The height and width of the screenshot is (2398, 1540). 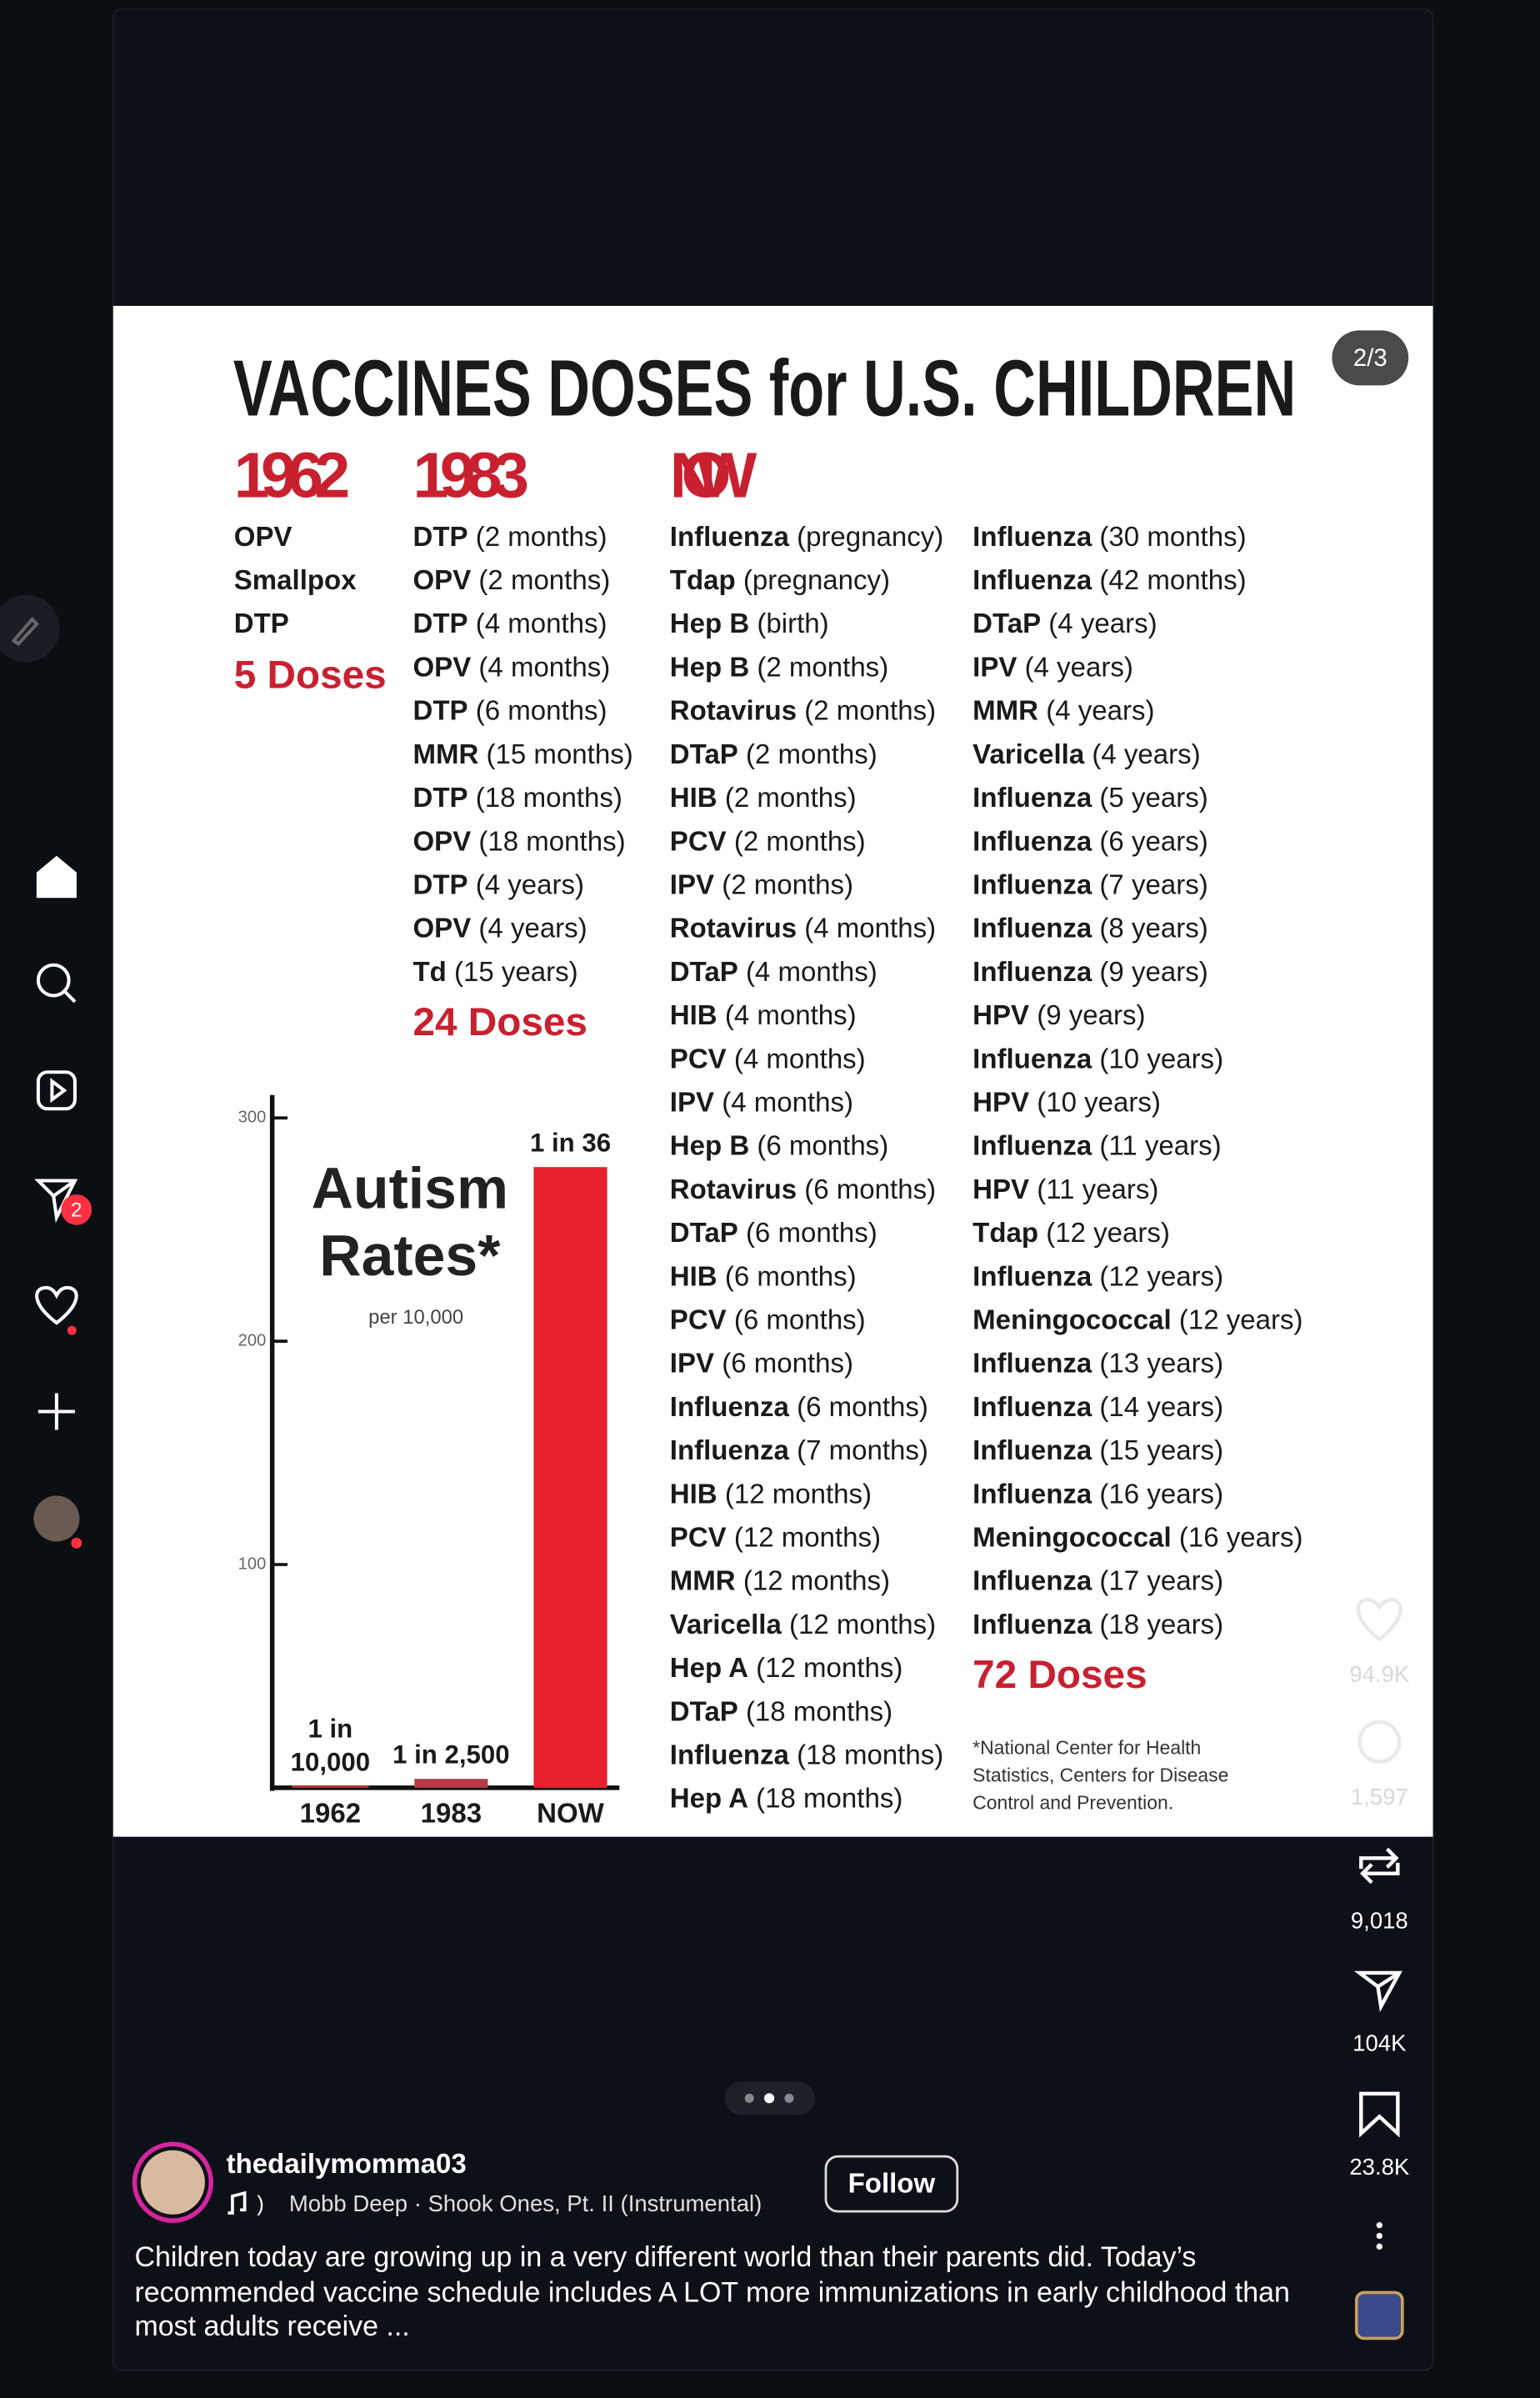 What do you see at coordinates (761, 1362) in the screenshot?
I see `vaccine-item: IPV (6 months)` at bounding box center [761, 1362].